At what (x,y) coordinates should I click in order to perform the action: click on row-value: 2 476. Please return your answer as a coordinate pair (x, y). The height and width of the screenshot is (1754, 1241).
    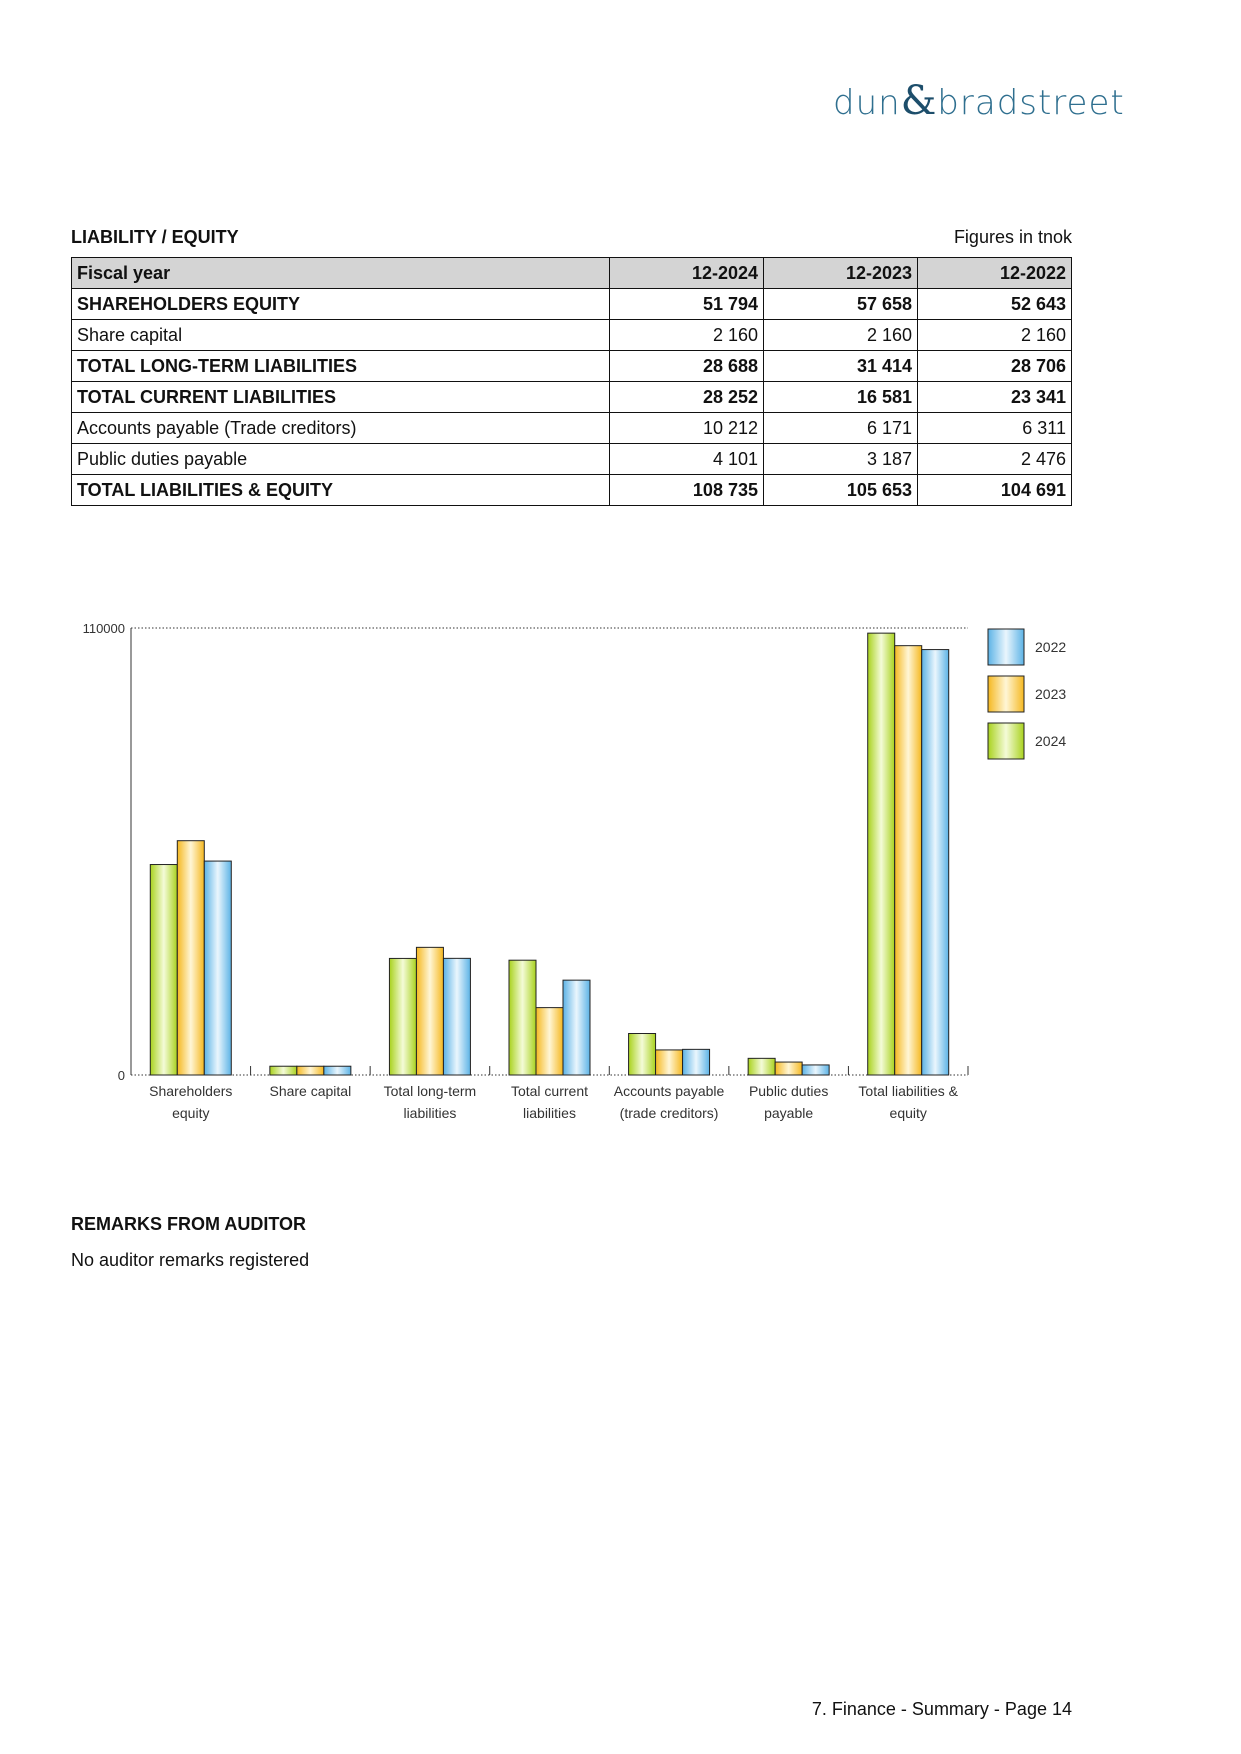
    Looking at the image, I should click on (994, 459).